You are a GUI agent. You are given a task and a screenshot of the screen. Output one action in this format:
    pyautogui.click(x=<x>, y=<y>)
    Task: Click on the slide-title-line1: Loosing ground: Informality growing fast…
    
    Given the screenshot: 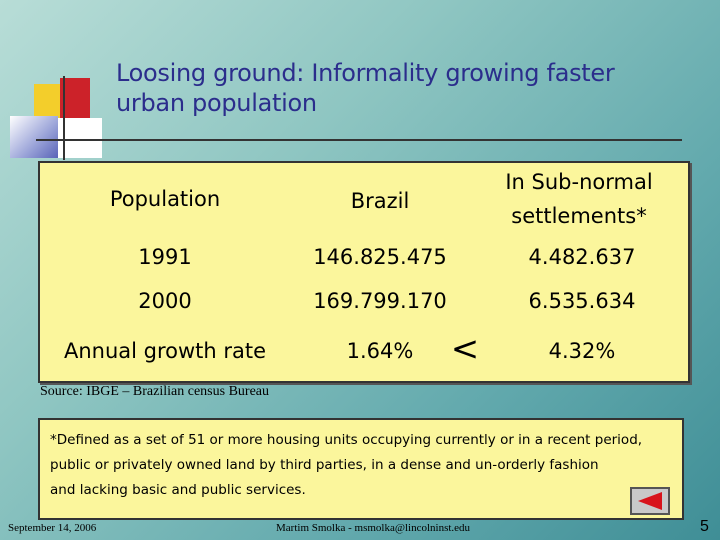 What is the action you would take?
    pyautogui.click(x=365, y=73)
    